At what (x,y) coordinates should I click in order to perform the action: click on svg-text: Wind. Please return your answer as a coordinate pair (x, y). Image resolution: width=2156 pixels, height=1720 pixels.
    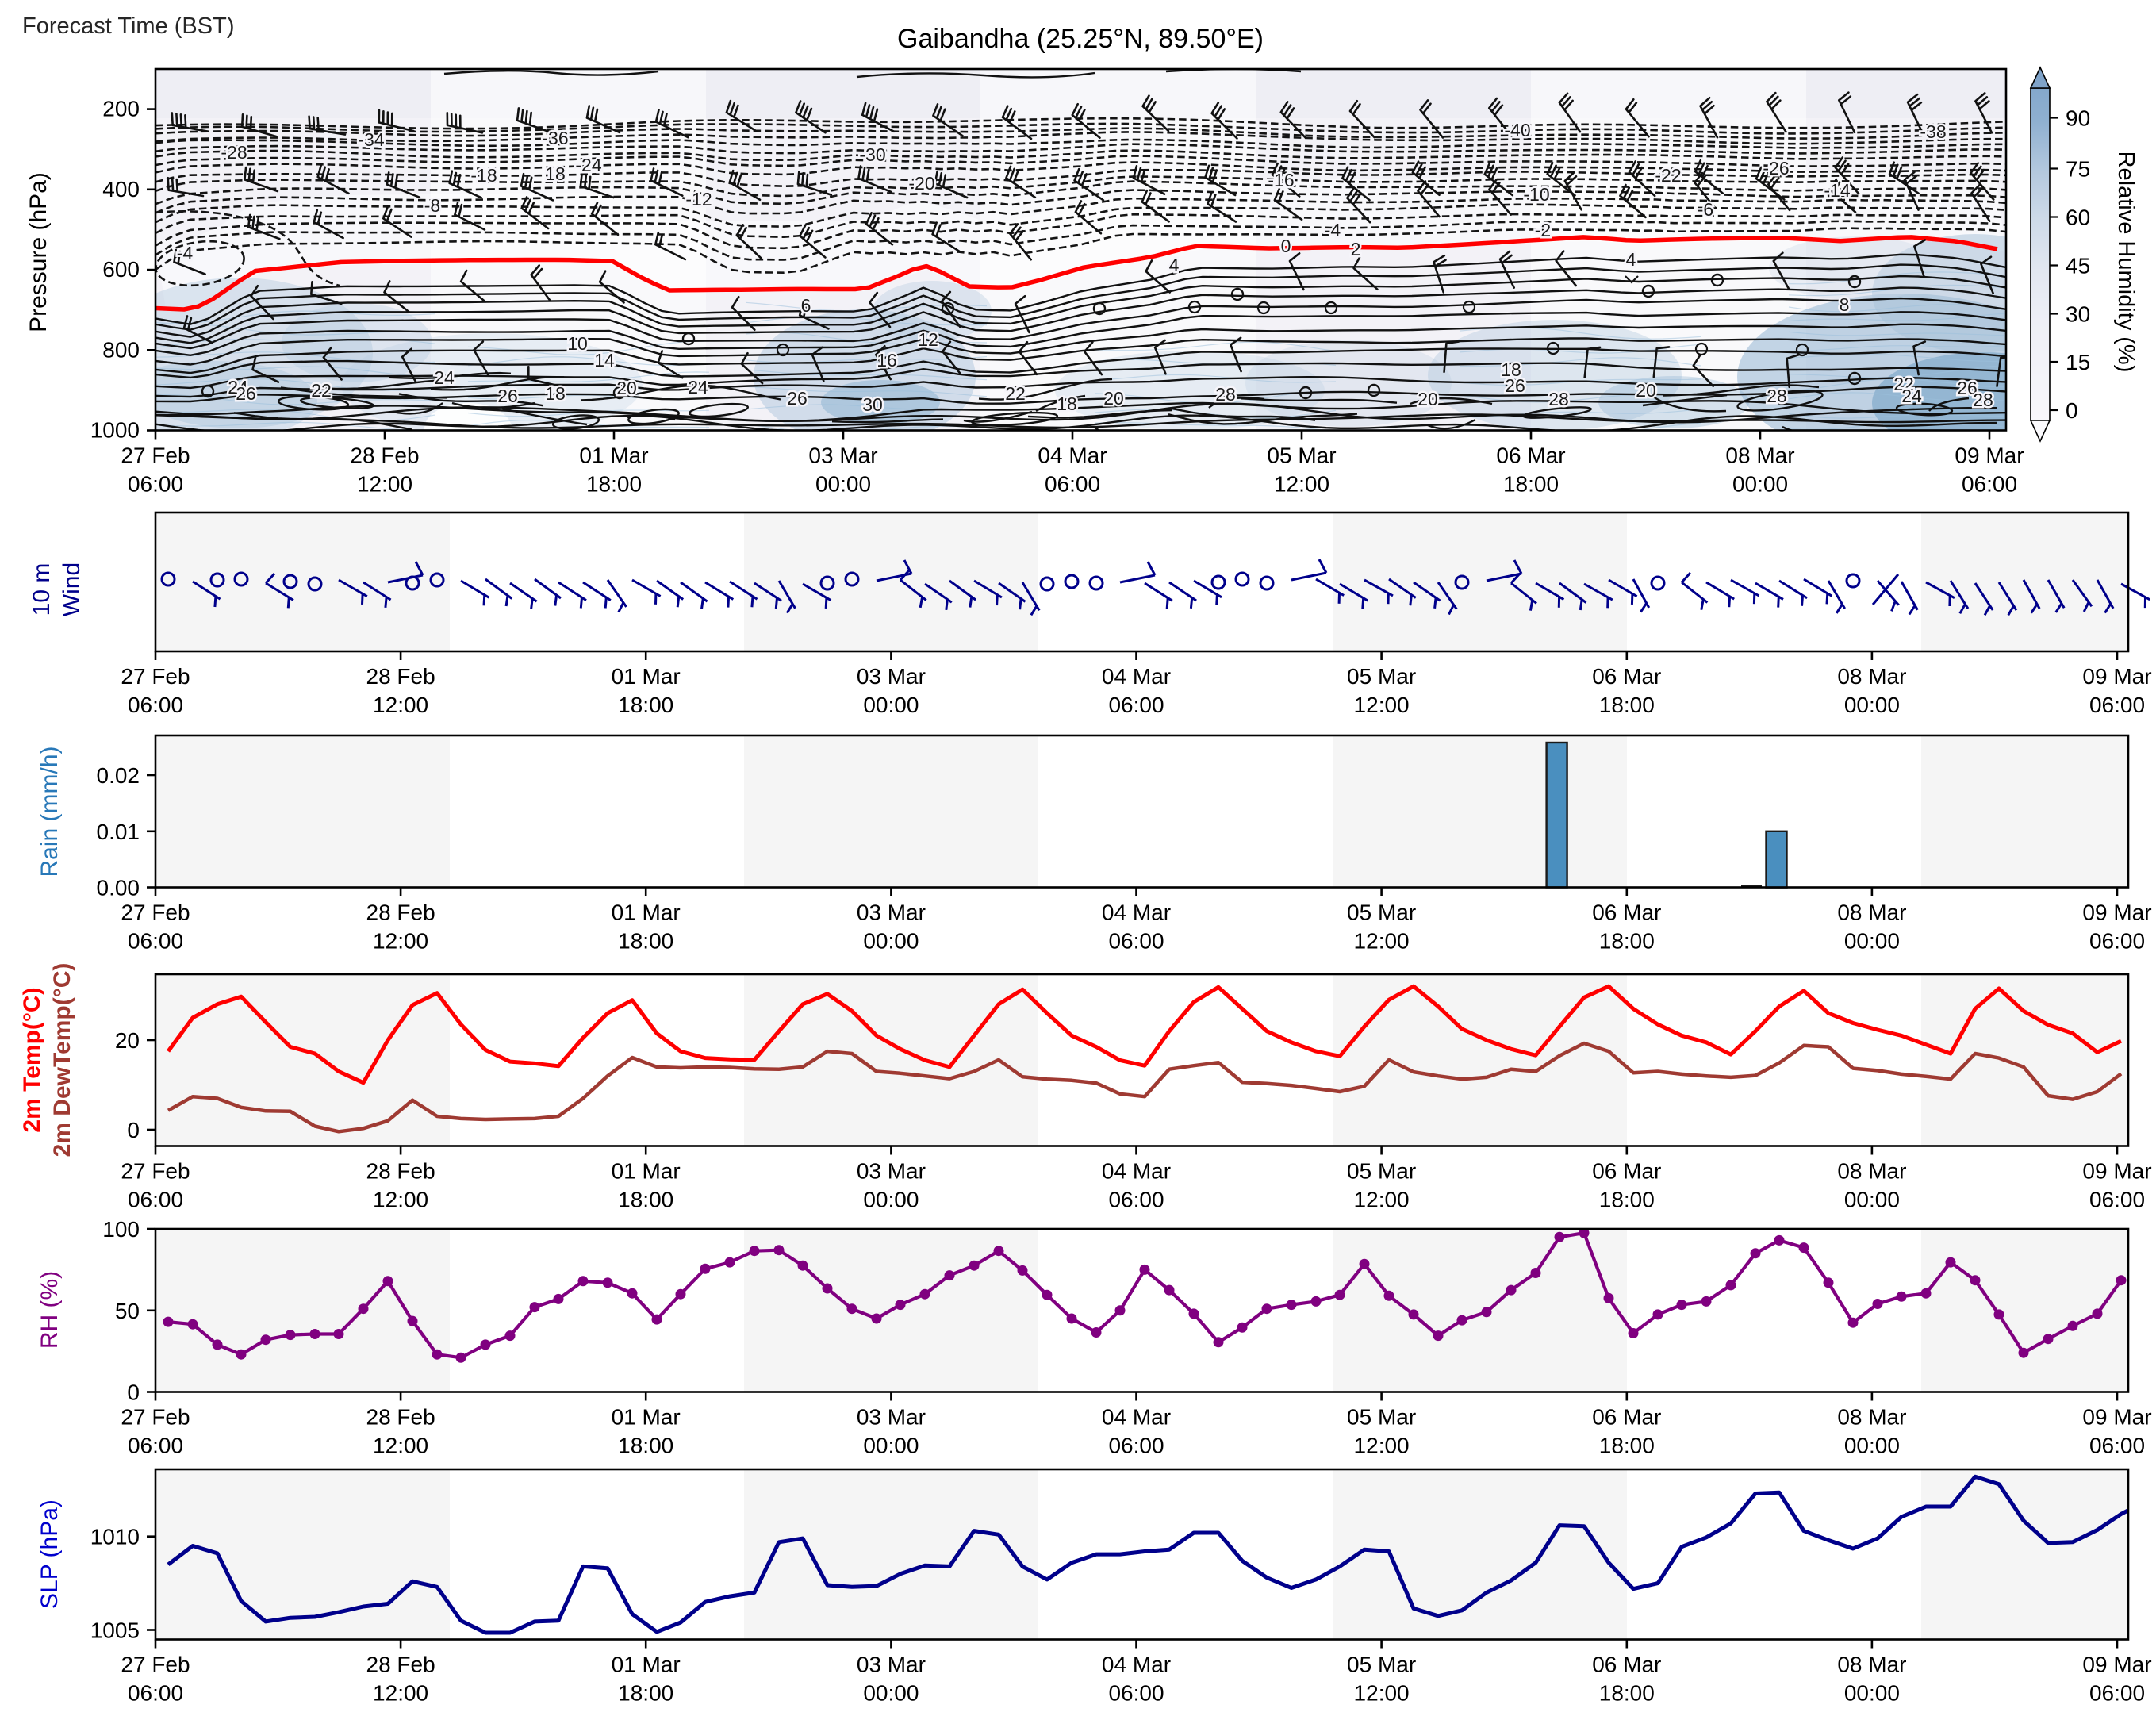
    Looking at the image, I should click on (72, 589).